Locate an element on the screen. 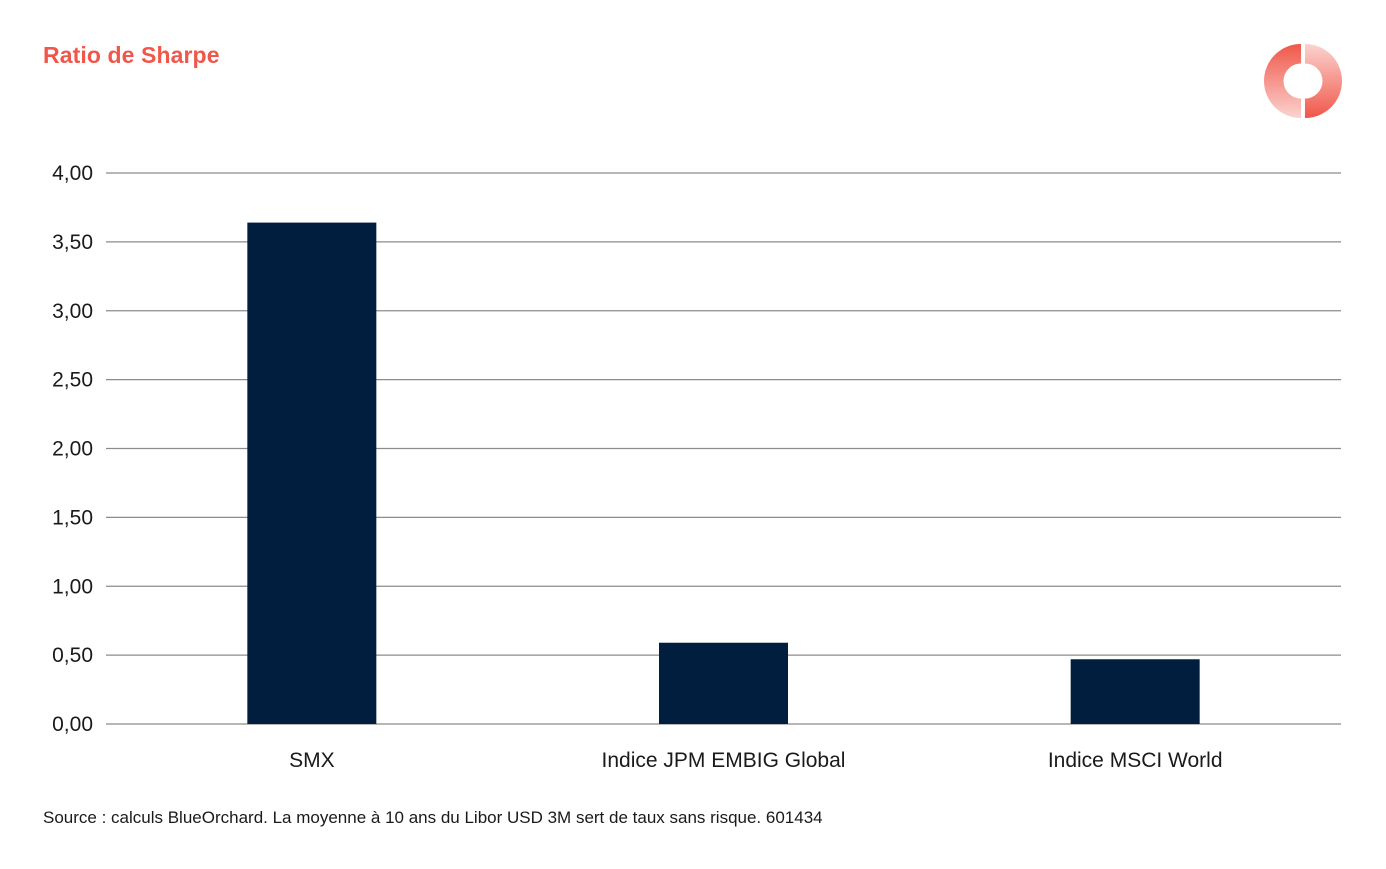 The image size is (1386, 869). y-tick-label: 0,50 is located at coordinates (72, 655).